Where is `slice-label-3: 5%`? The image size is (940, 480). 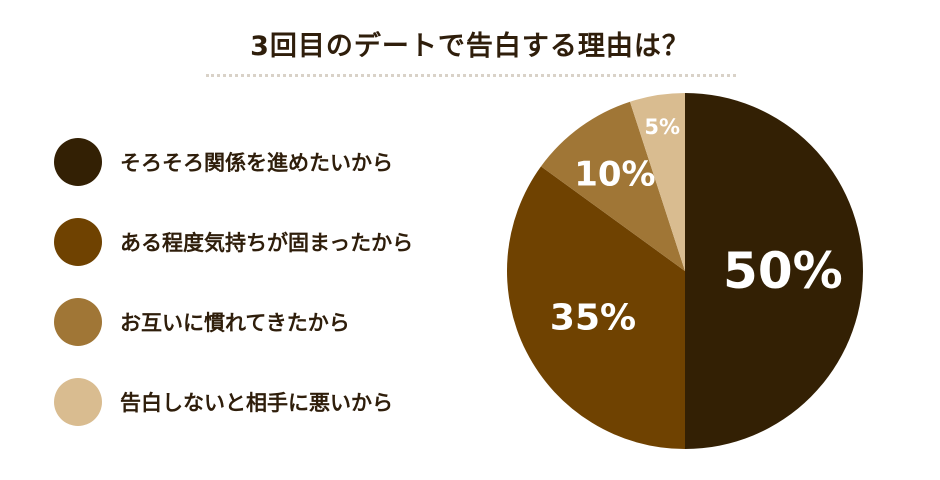 slice-label-3: 5% is located at coordinates (662, 127).